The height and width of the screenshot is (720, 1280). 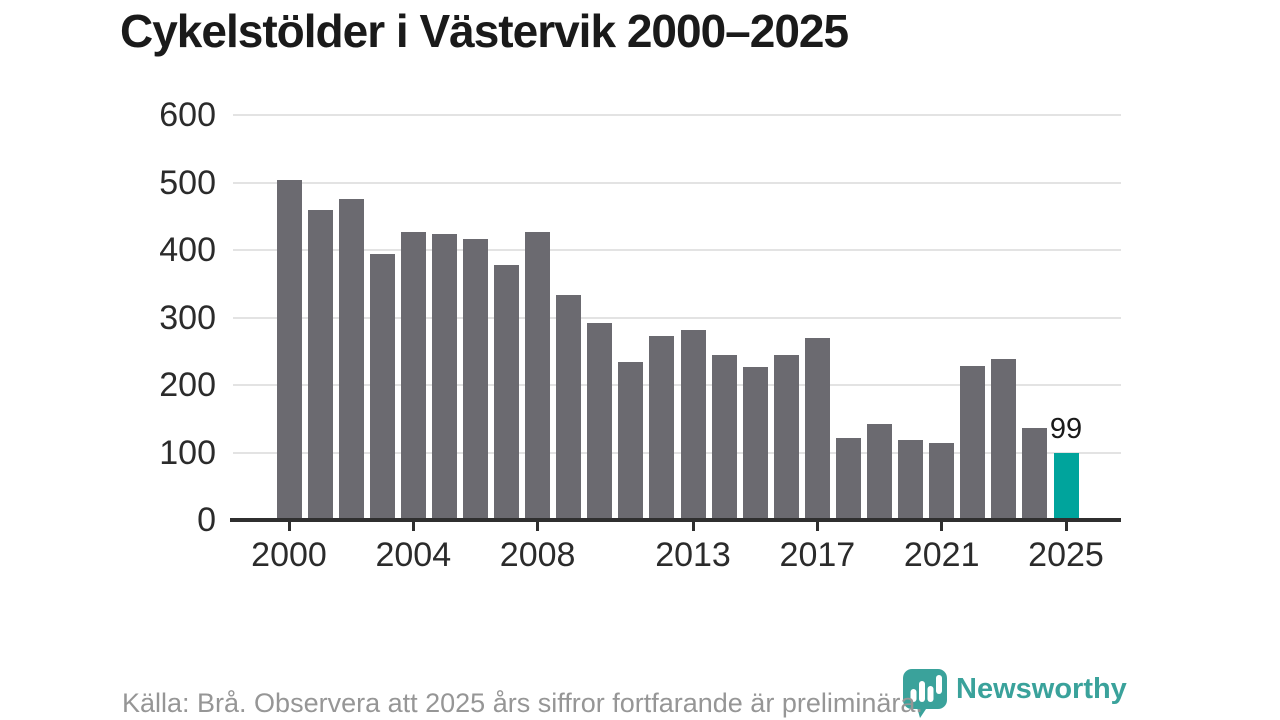 What do you see at coordinates (187, 385) in the screenshot?
I see `y-axis-label-200: 200` at bounding box center [187, 385].